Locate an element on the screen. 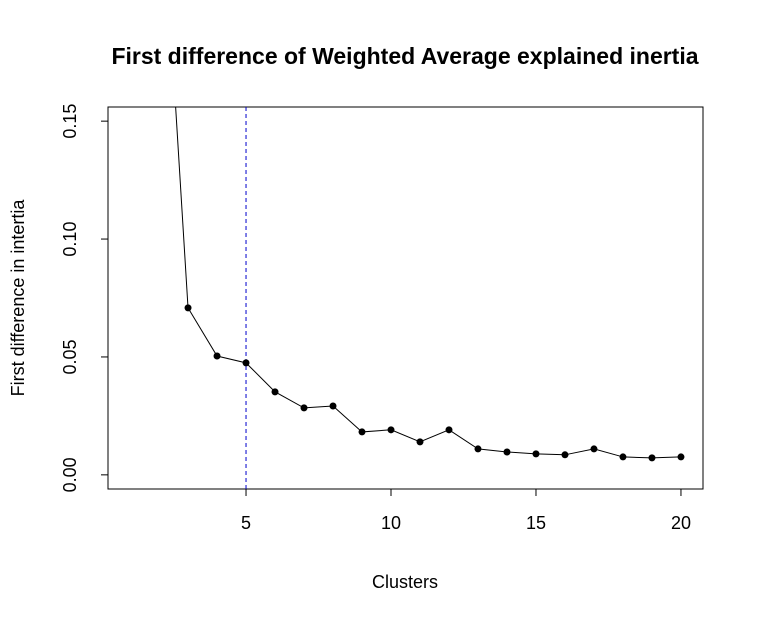 The height and width of the screenshot is (629, 759). y-axis-label: First difference in intertia is located at coordinates (18, 298).